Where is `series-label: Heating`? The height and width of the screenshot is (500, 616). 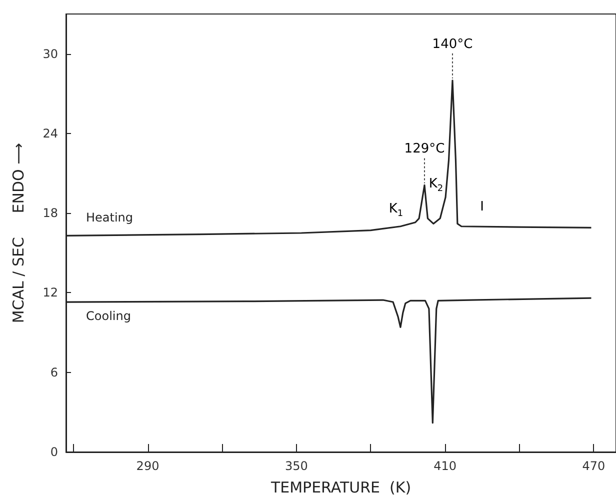 series-label: Heating is located at coordinates (110, 217).